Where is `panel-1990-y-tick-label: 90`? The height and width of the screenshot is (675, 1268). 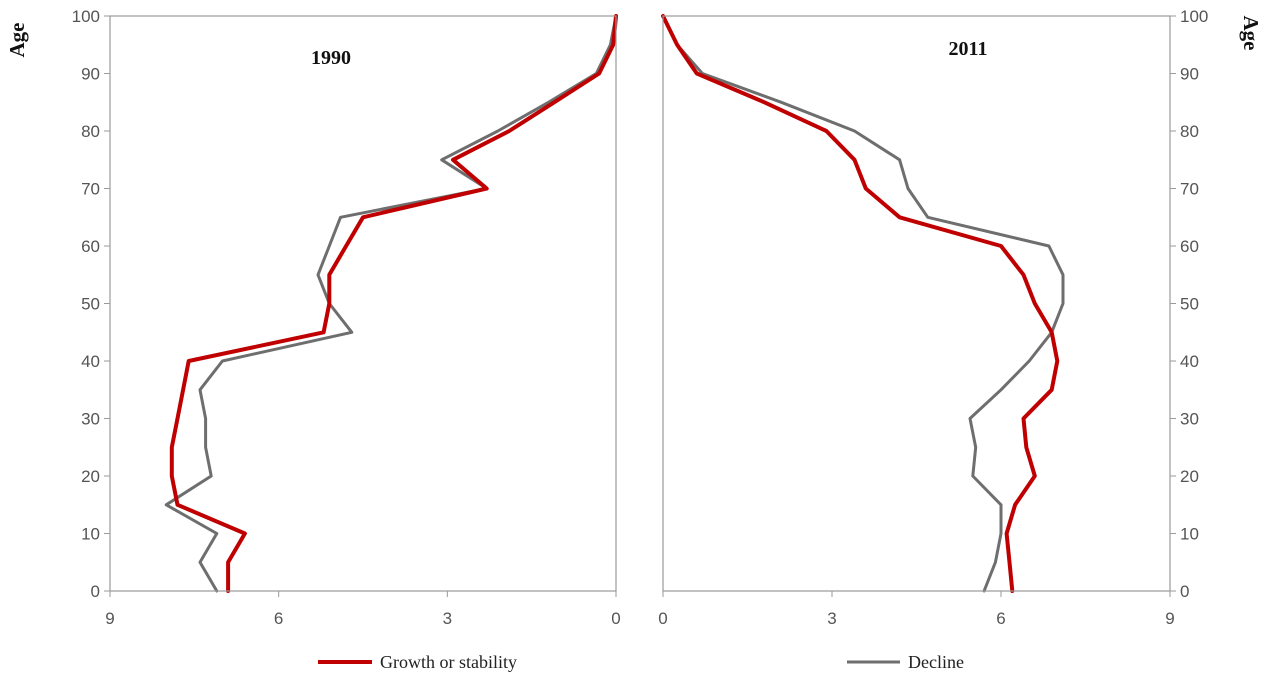 panel-1990-y-tick-label: 90 is located at coordinates (90, 74).